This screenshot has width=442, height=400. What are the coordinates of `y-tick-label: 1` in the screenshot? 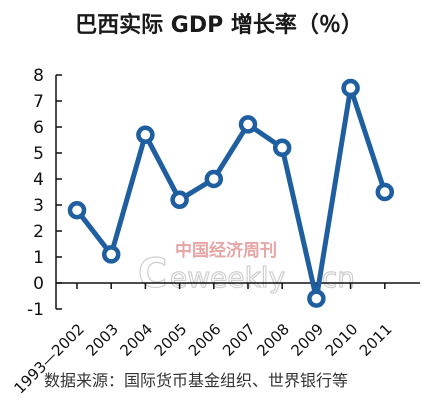 It's located at (38, 258).